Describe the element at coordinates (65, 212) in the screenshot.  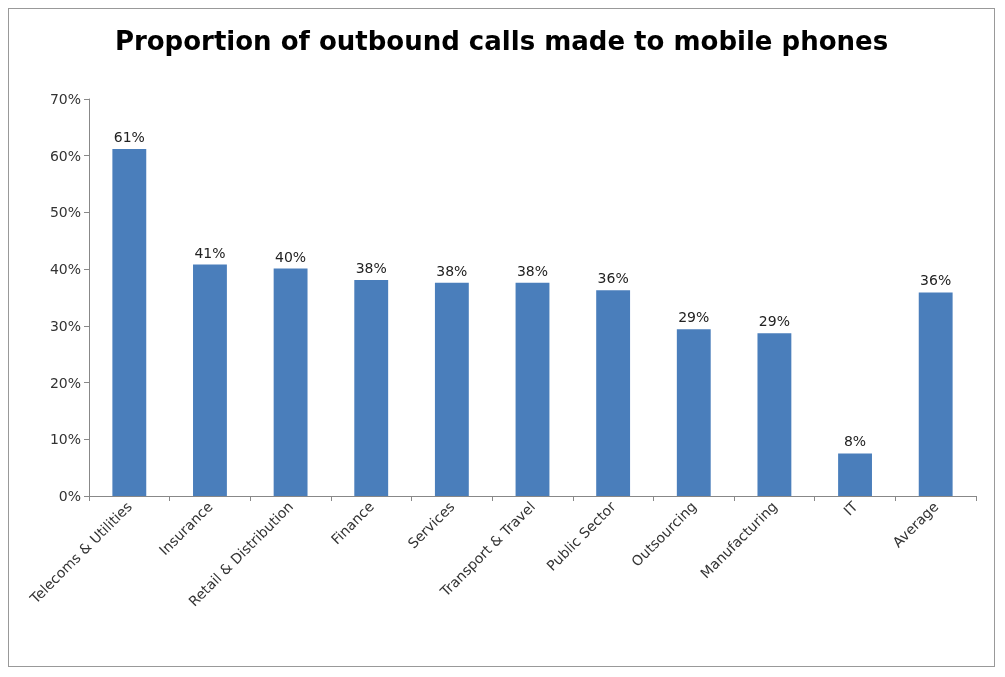
I see `y-tick-label: 50%` at that location.